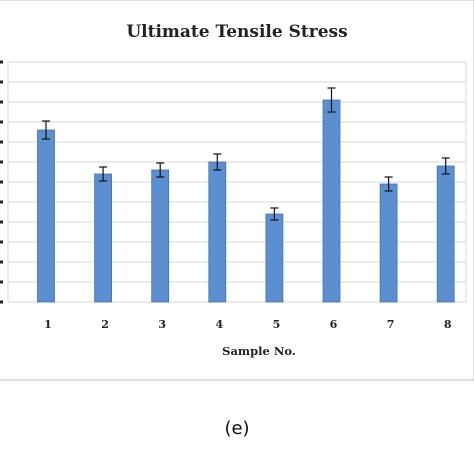 Image resolution: width=474 pixels, height=474 pixels. Describe the element at coordinates (236, 32) in the screenshot. I see `chart-title: Ultimate Tensile Stress` at that location.